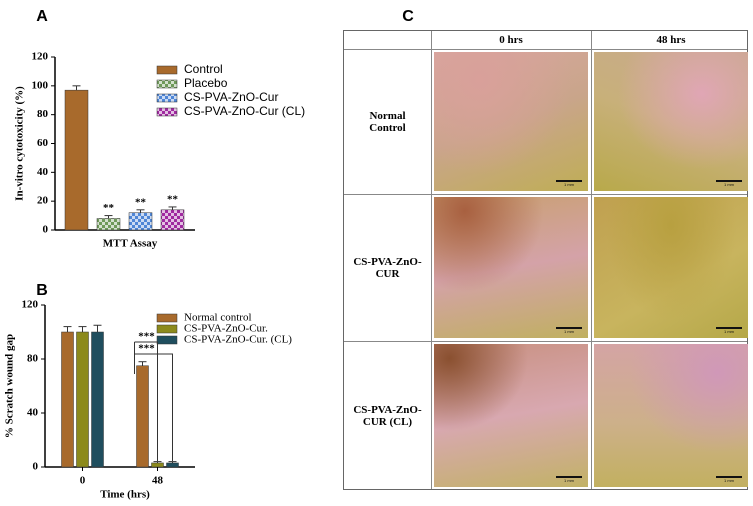 This screenshot has width=753, height=506. What do you see at coordinates (158, 481) in the screenshot?
I see `x-tick-label: 48` at bounding box center [158, 481].